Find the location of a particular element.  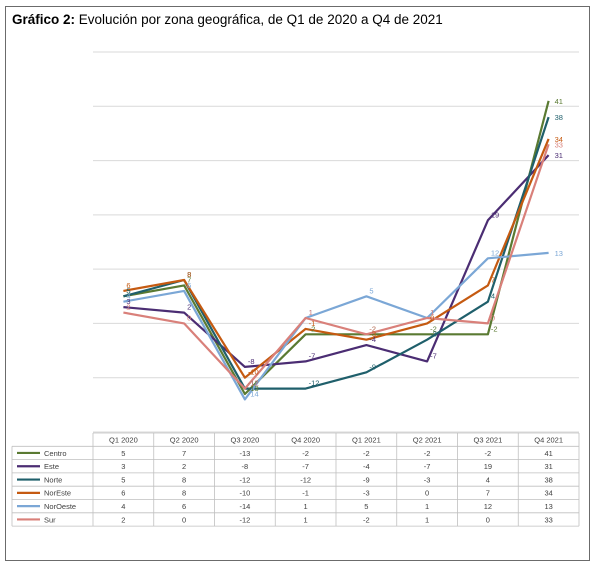

table-row-label: Sur is located at coordinates (50, 519).